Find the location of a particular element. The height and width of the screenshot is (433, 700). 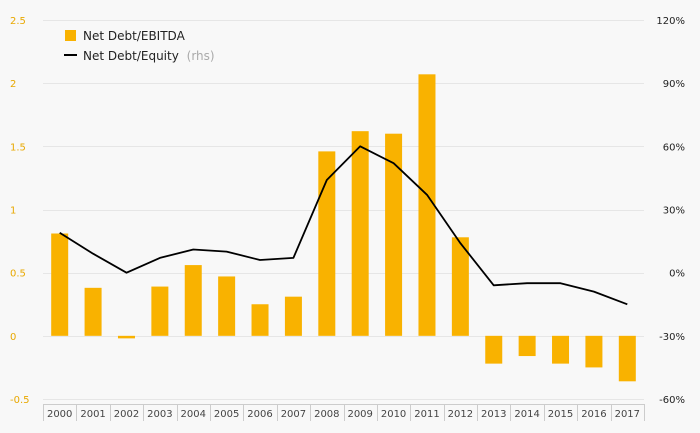

right-tick-label: -60% is located at coordinates (672, 400).